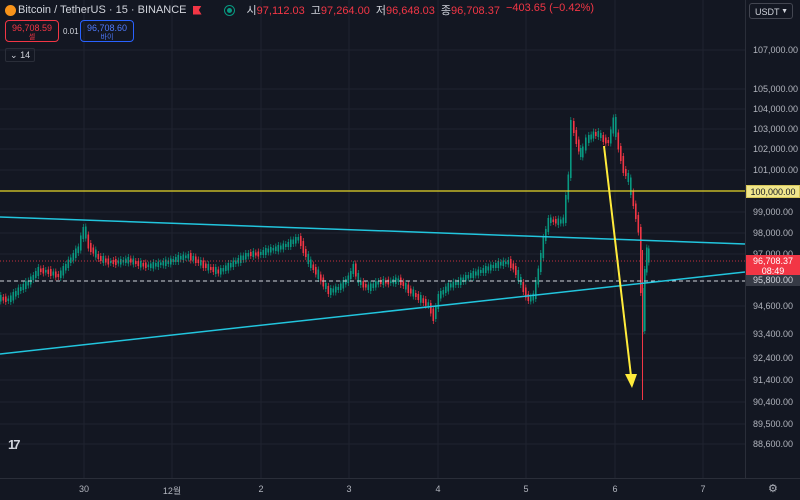 This screenshot has width=800, height=500. Describe the element at coordinates (776, 50) in the screenshot. I see `price-axis-label: 107,000.00` at that location.